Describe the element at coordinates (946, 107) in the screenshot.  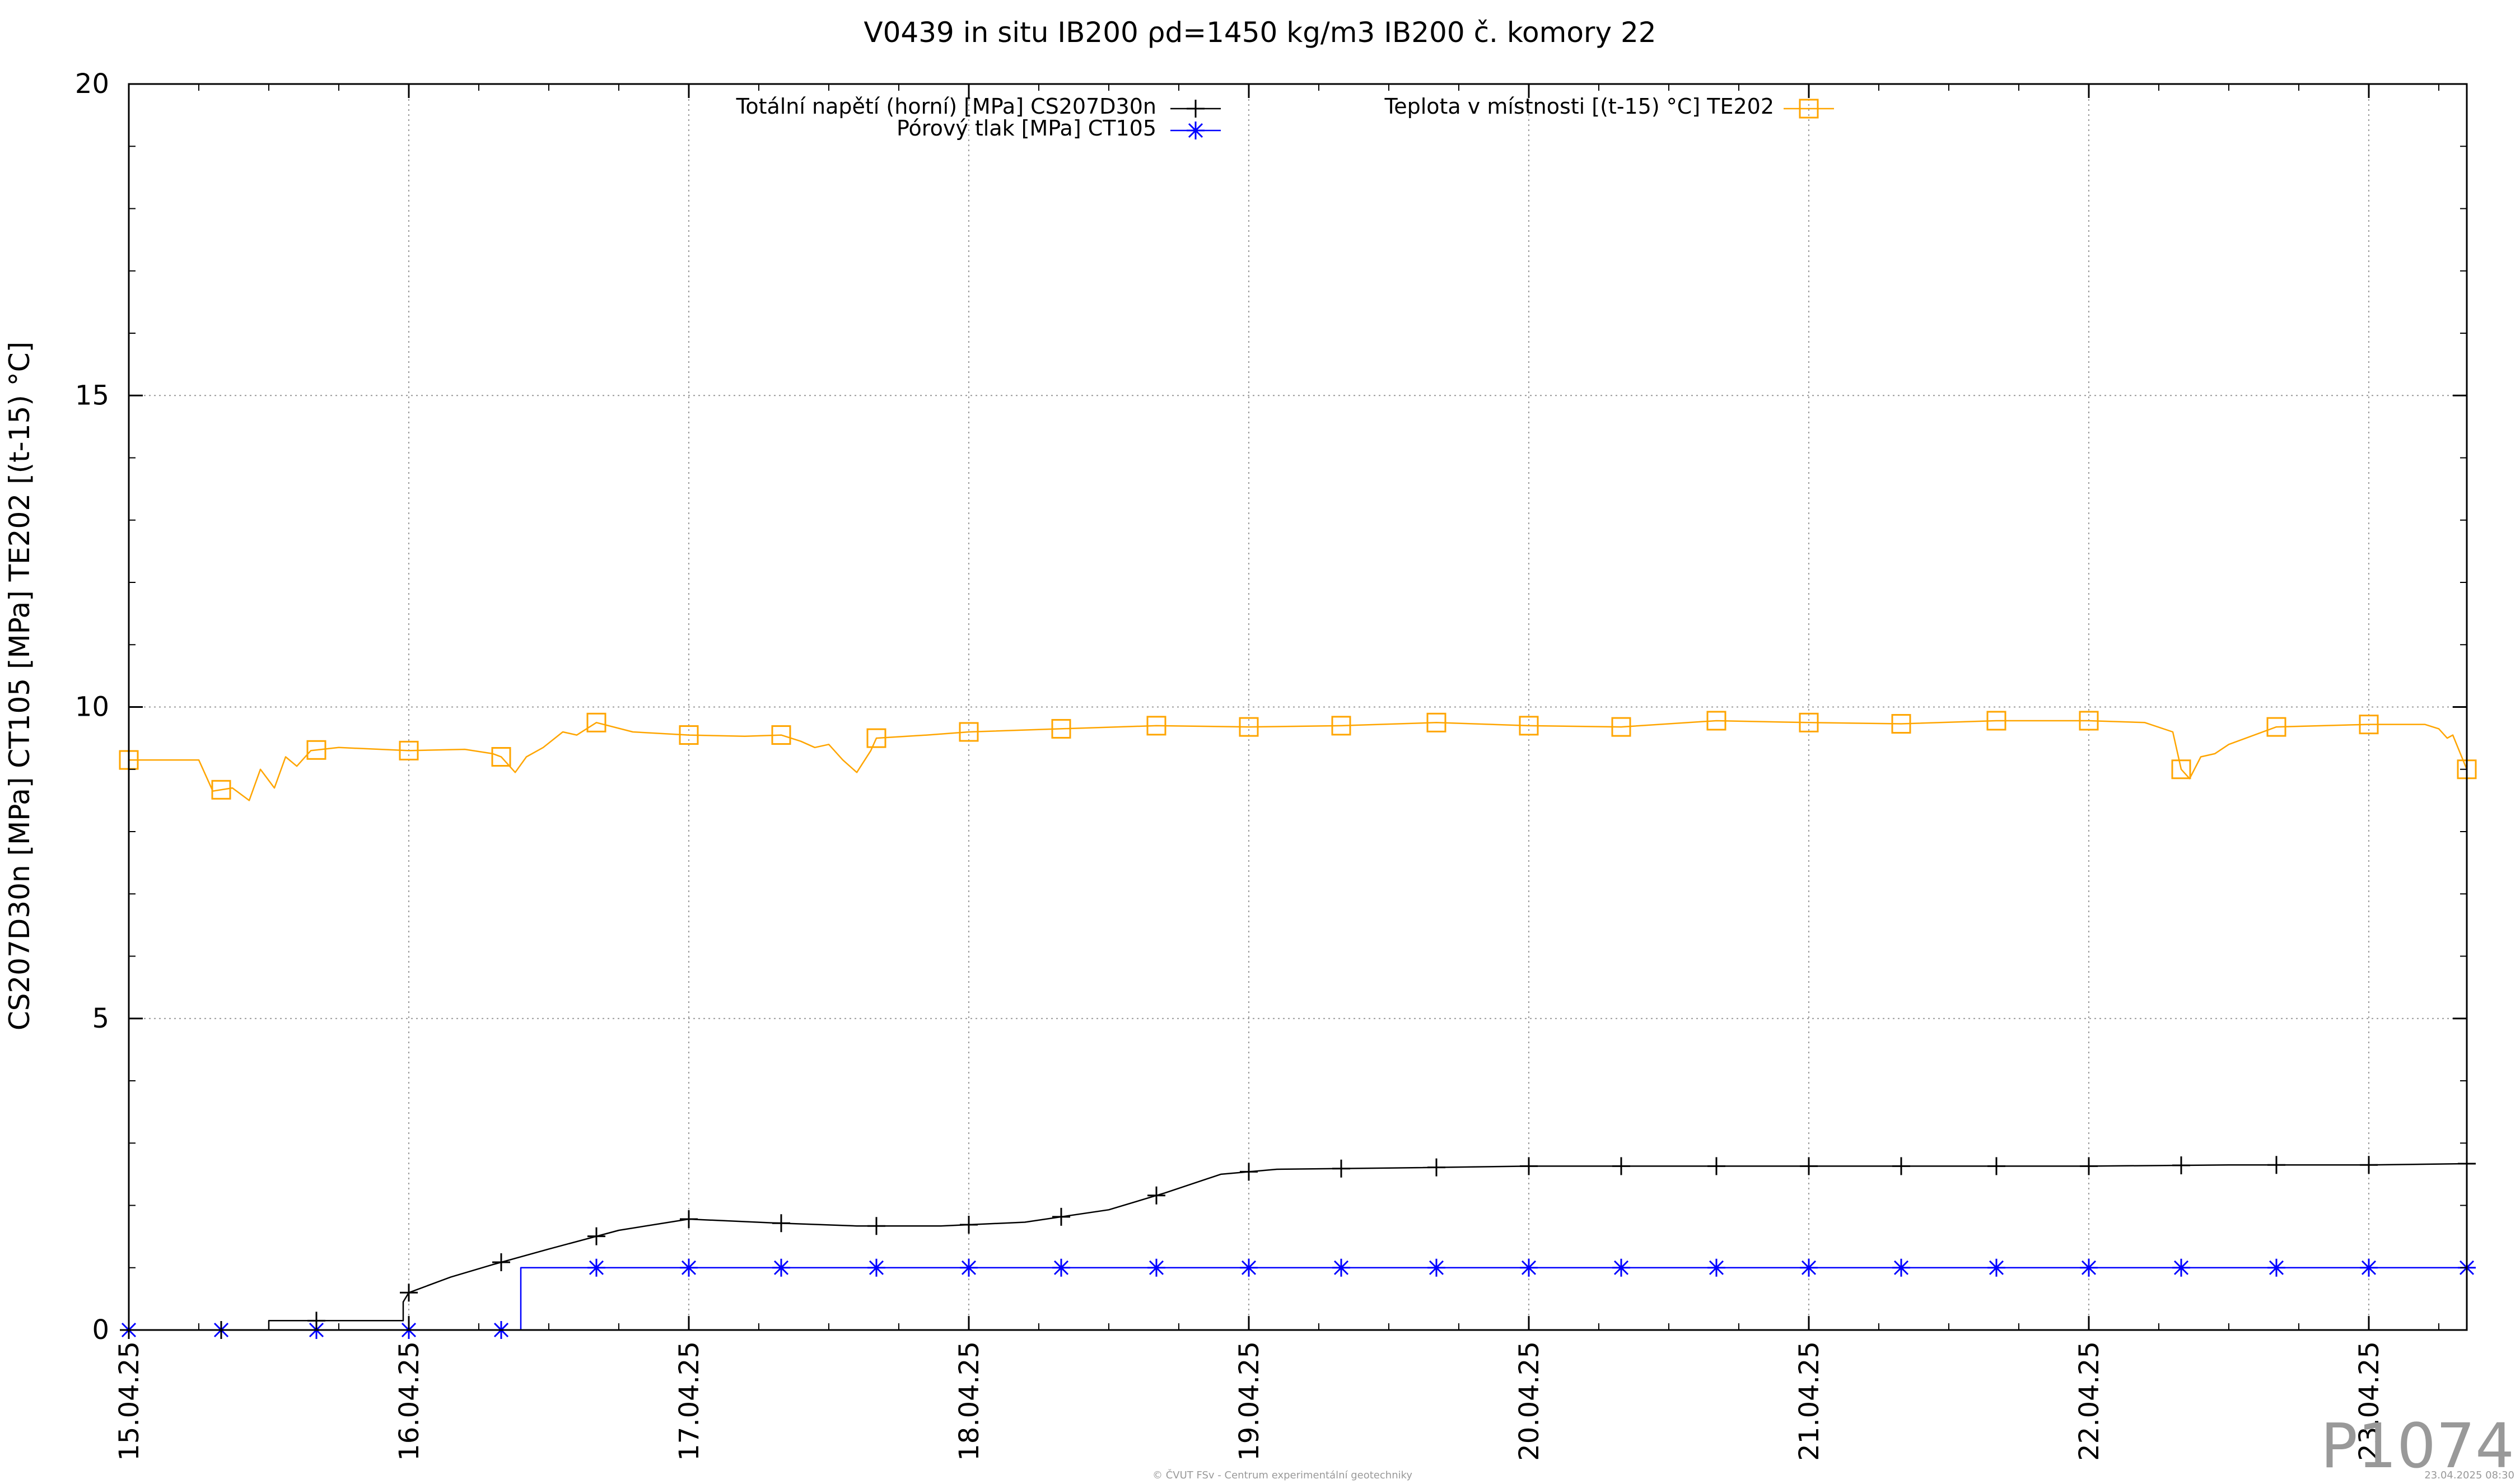
I see `legend-label: Totální napětí (horní) [MPa] CS207D30n` at that location.